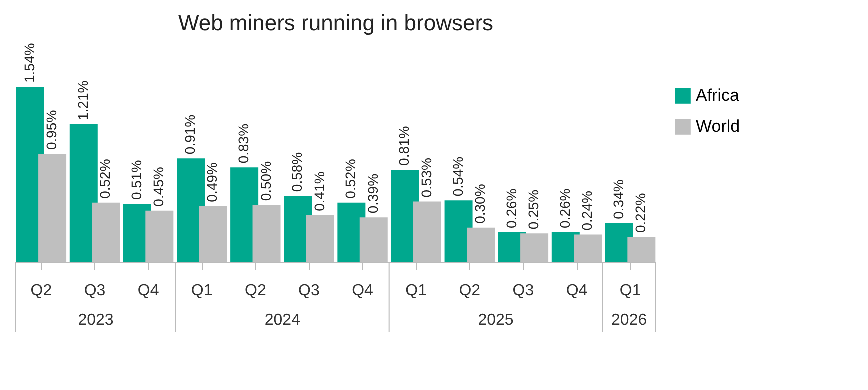 Image resolution: width=868 pixels, height=390 pixels. What do you see at coordinates (319, 192) in the screenshot?
I see `data-label: 0.41%` at bounding box center [319, 192].